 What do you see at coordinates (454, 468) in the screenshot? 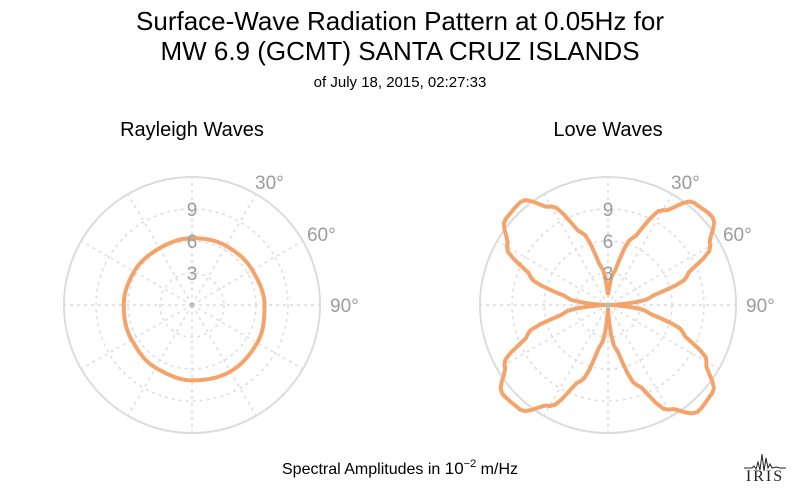
I see `units-base: 10` at bounding box center [454, 468].